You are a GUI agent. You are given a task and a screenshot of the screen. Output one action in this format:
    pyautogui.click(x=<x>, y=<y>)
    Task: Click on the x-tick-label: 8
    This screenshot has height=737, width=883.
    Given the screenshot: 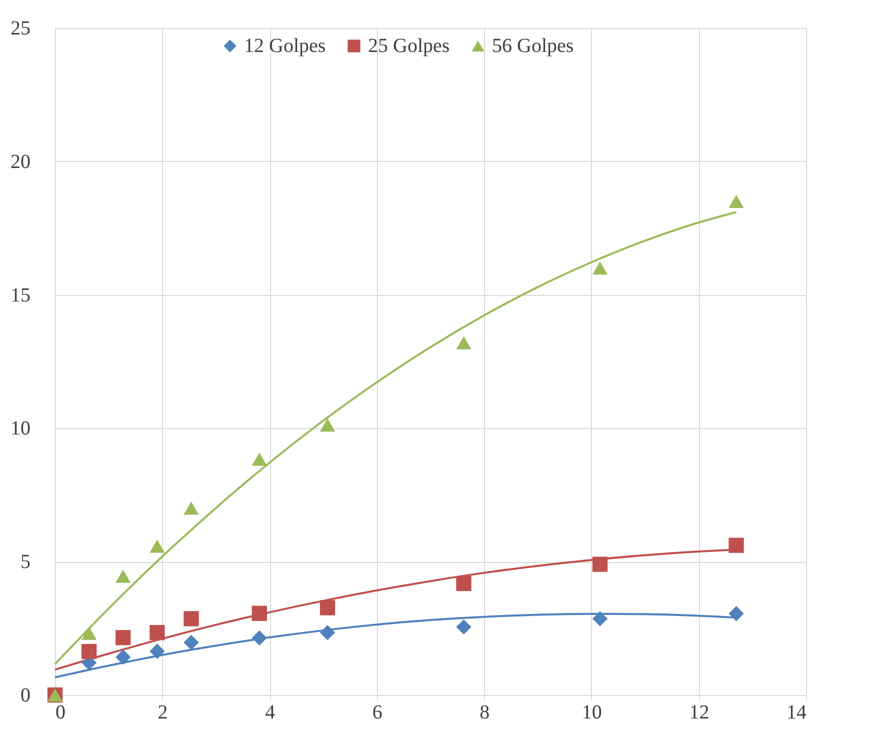 What is the action you would take?
    pyautogui.click(x=485, y=713)
    